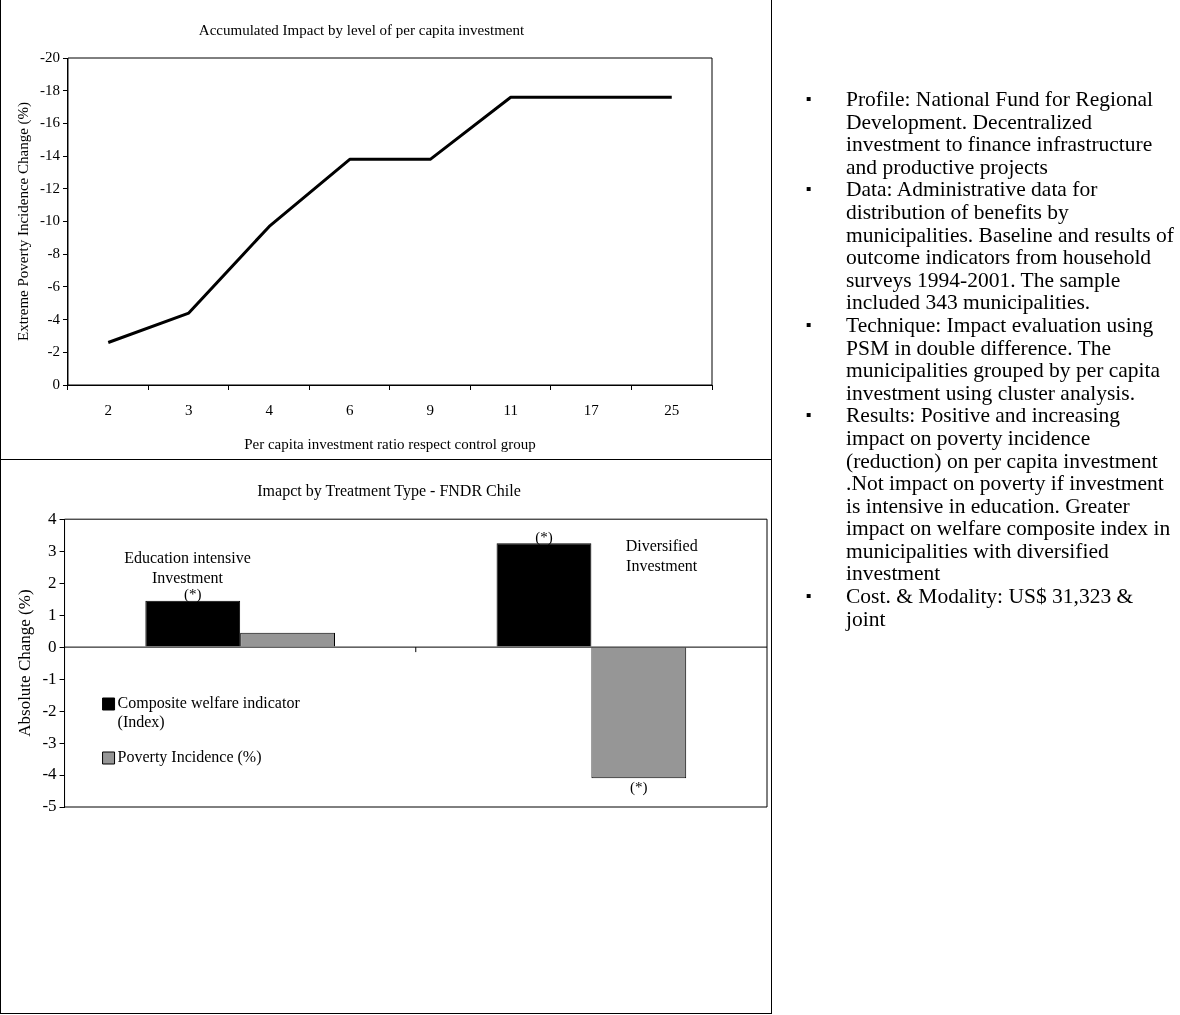 The height and width of the screenshot is (1015, 1180). Describe the element at coordinates (52, 614) in the screenshot. I see `y-tick-label: 1` at that location.